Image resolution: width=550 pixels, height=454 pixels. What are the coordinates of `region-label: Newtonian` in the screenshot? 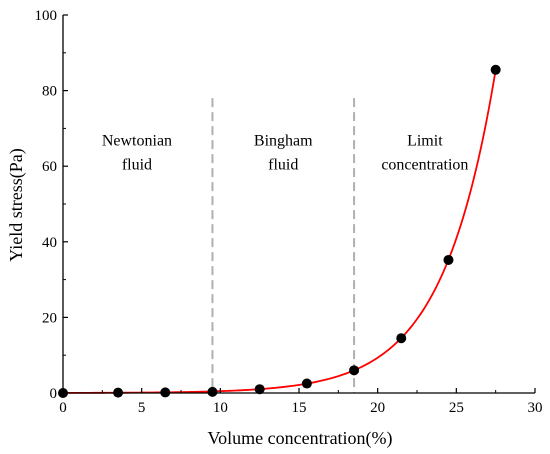 It's located at (137, 140).